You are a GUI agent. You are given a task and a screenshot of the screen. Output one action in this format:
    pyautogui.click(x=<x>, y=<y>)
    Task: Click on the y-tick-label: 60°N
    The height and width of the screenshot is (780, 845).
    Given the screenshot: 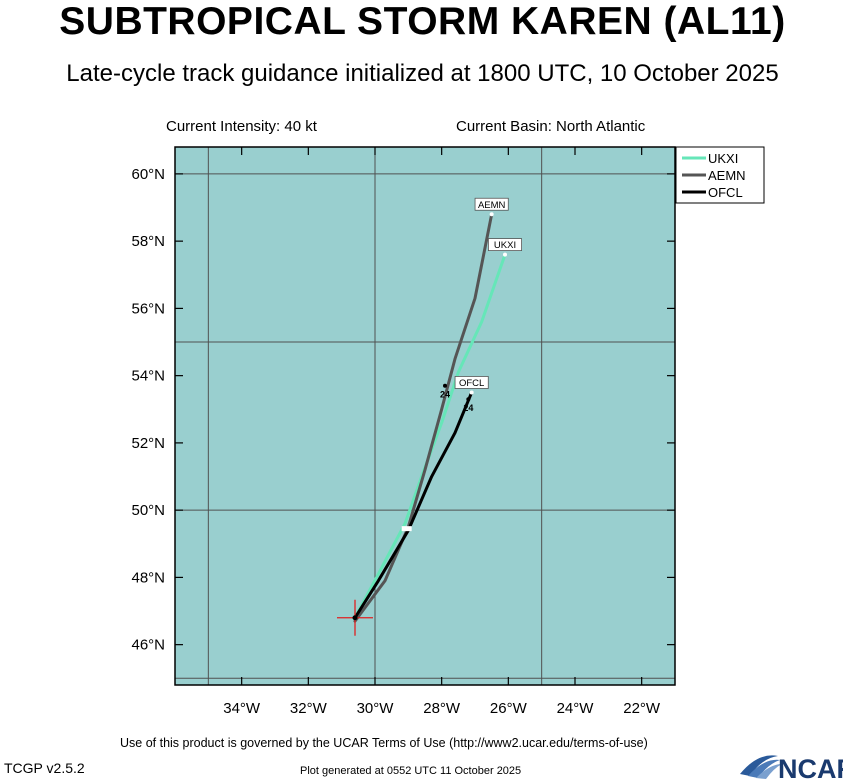 What is the action you would take?
    pyautogui.click(x=148, y=174)
    